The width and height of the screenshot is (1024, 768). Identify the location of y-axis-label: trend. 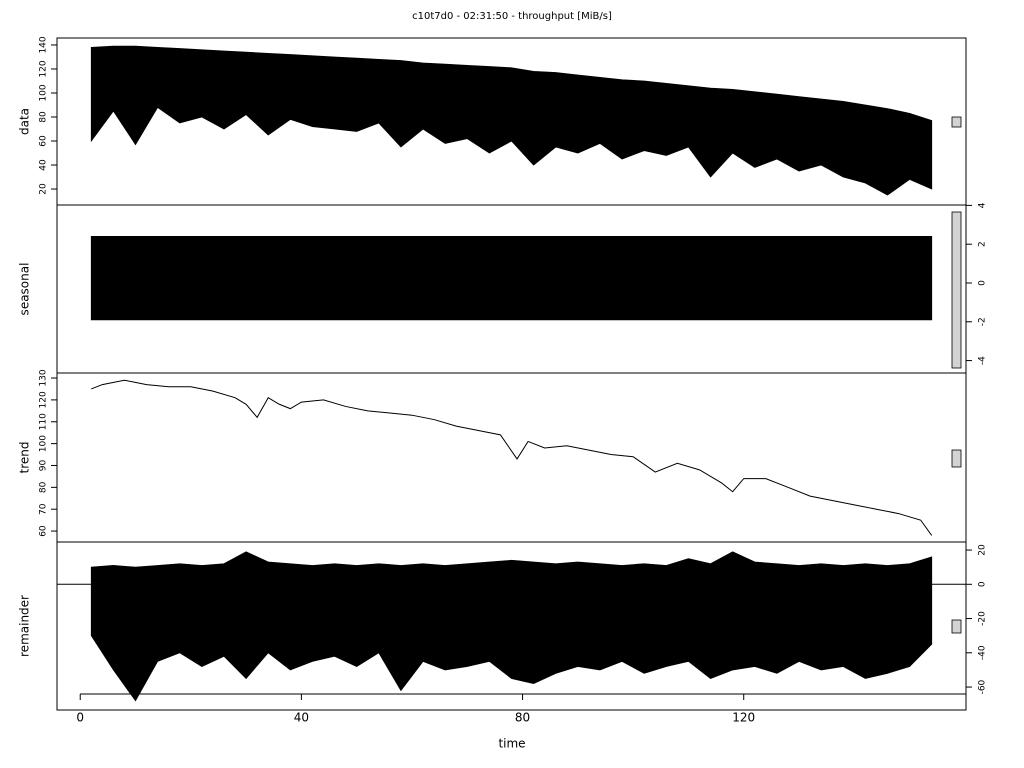
(25, 458).